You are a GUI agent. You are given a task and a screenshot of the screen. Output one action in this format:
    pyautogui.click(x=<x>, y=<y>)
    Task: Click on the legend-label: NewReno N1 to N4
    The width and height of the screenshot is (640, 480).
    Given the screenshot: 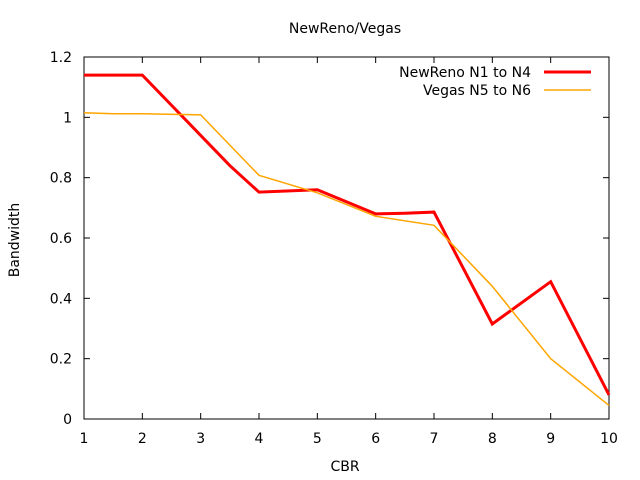 What is the action you would take?
    pyautogui.click(x=465, y=73)
    